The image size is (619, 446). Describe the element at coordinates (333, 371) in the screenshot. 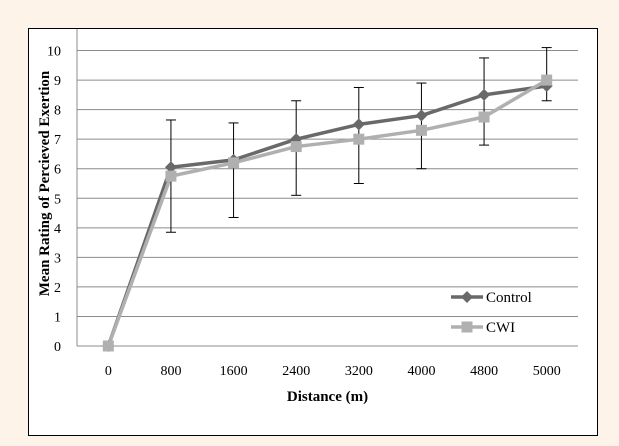

I see `x-axis-ticks: 0 800 1600 2400 3200 4000 4800 5000` at that location.